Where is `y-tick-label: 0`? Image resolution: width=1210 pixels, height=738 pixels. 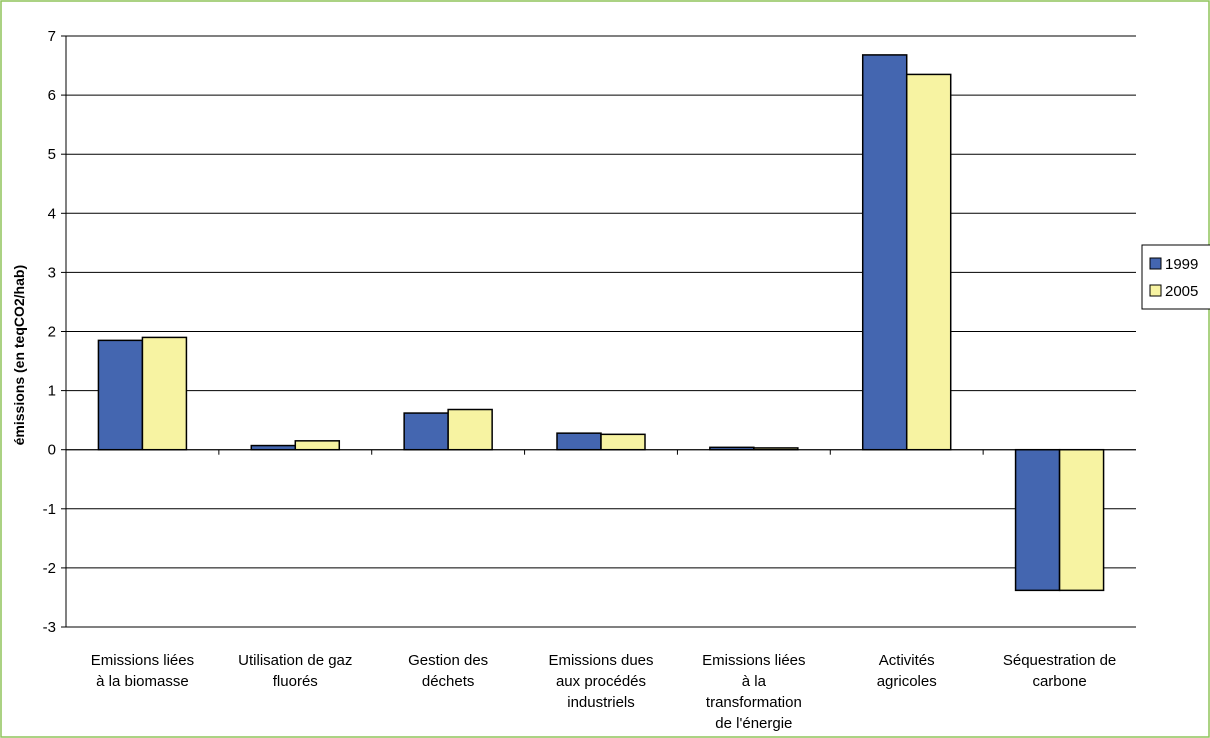
y-tick-label: 0 is located at coordinates (52, 450).